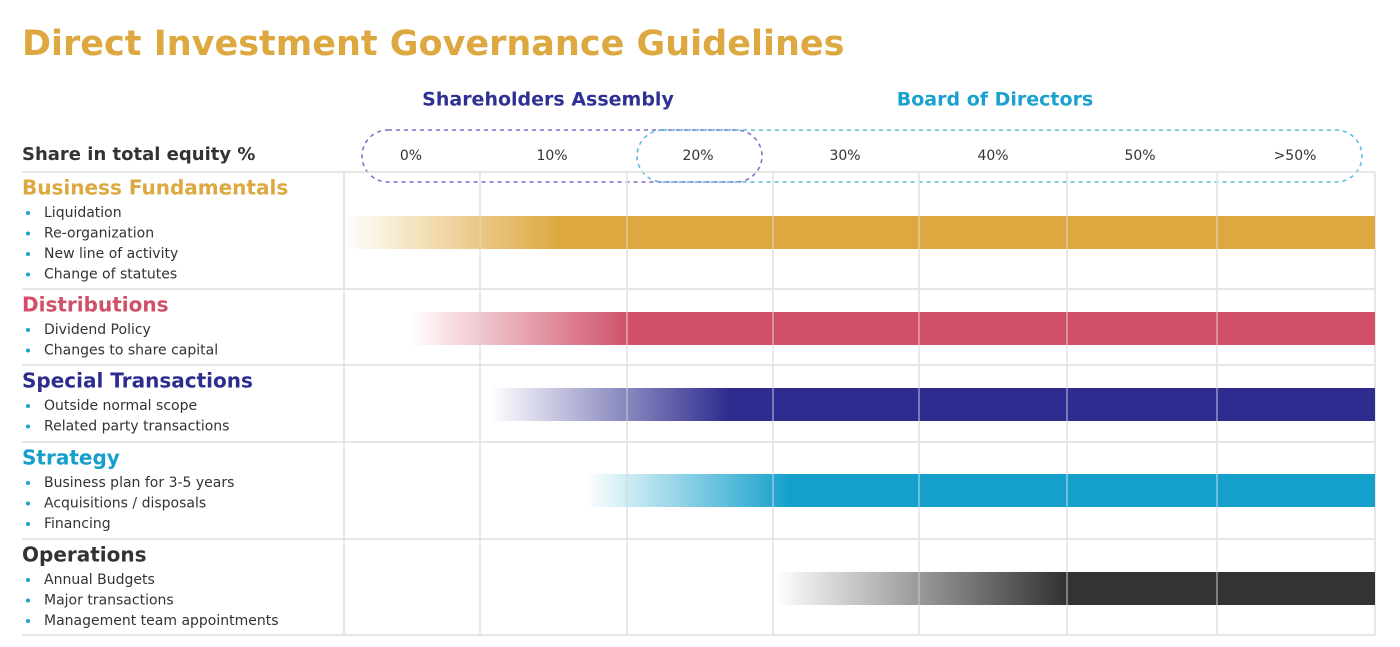 Image resolution: width=1400 pixels, height=647 pixels. Describe the element at coordinates (161, 621) in the screenshot. I see `section-item: Management team appointments` at that location.